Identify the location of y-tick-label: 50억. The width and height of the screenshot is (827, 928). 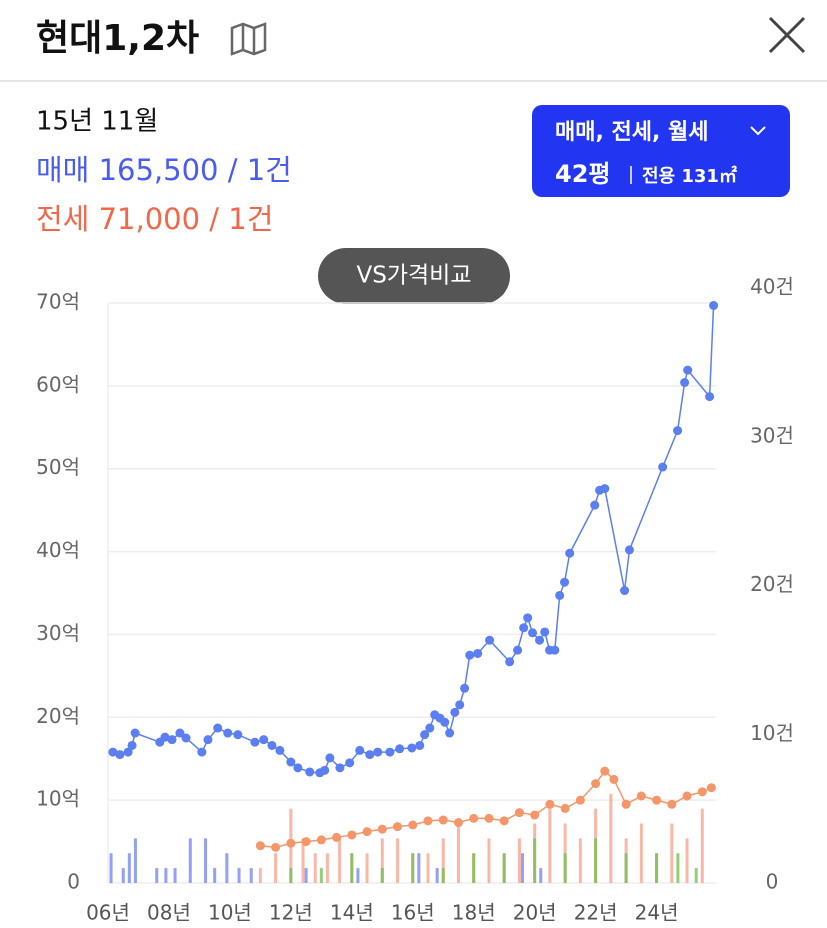
(58, 467).